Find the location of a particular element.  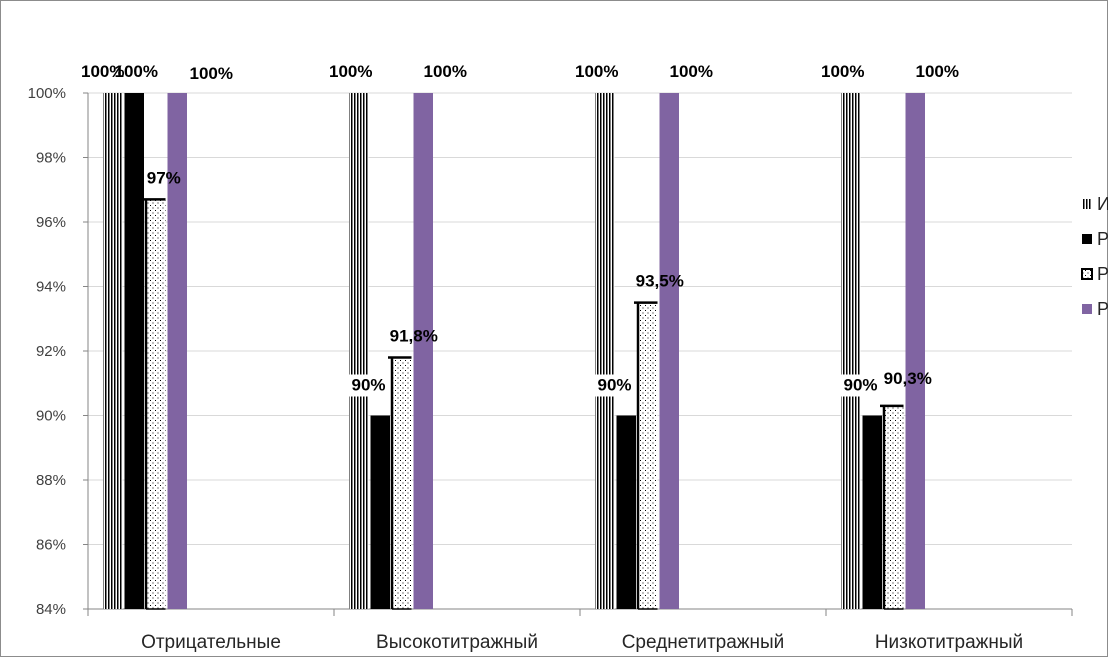

y-tick-label: 96% is located at coordinates (51, 222).